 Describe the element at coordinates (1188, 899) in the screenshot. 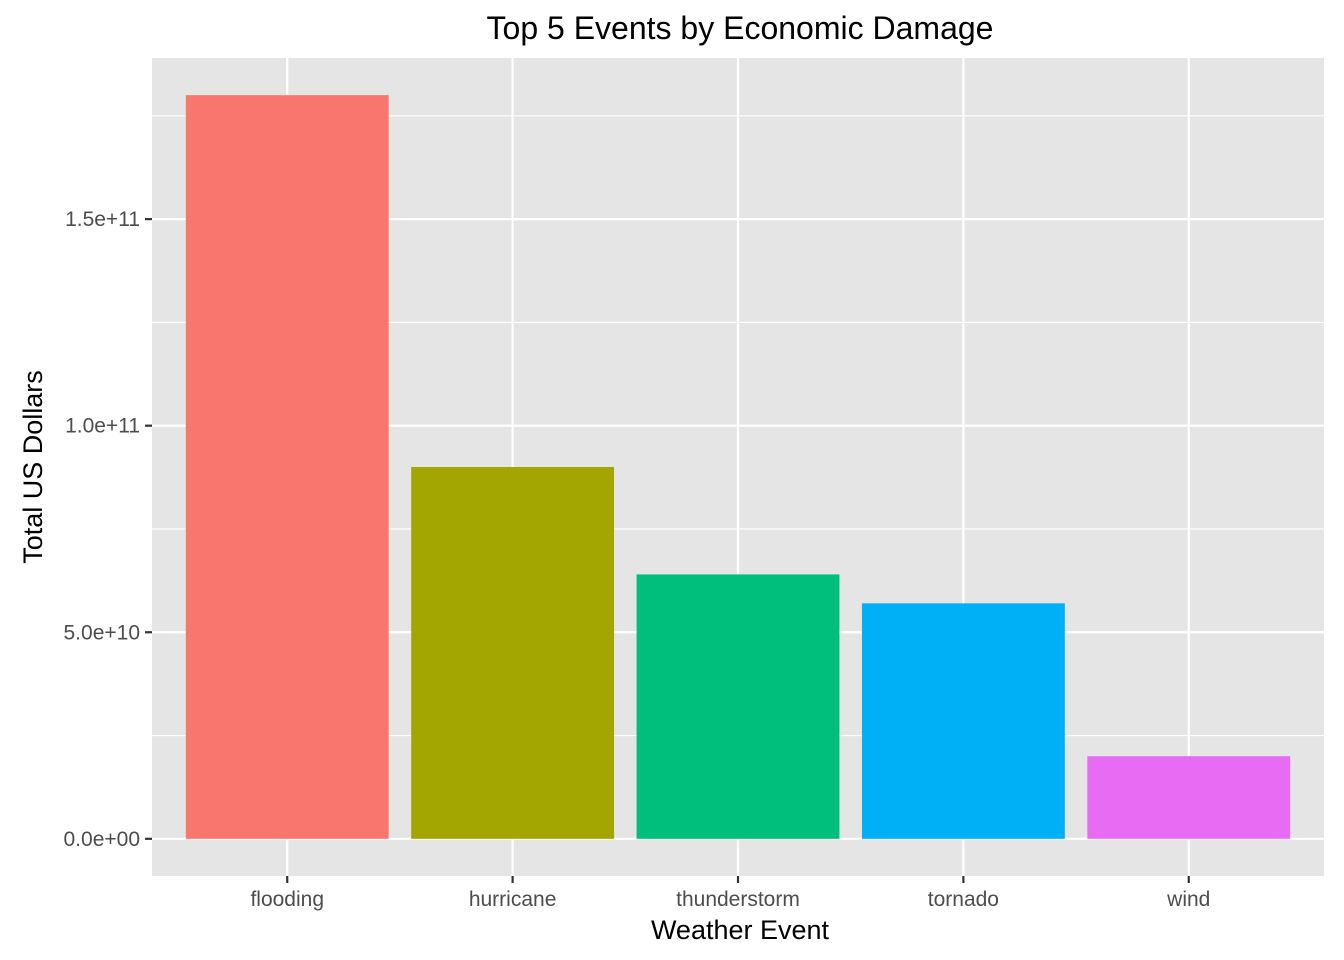

I see `x-tick-label: wind` at that location.